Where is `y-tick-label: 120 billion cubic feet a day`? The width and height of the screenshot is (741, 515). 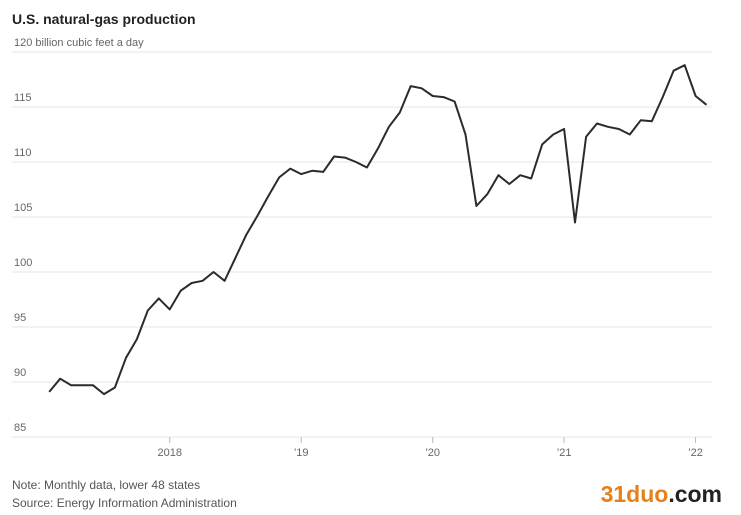
y-tick-label: 120 billion cubic feet a day is located at coordinates (79, 43).